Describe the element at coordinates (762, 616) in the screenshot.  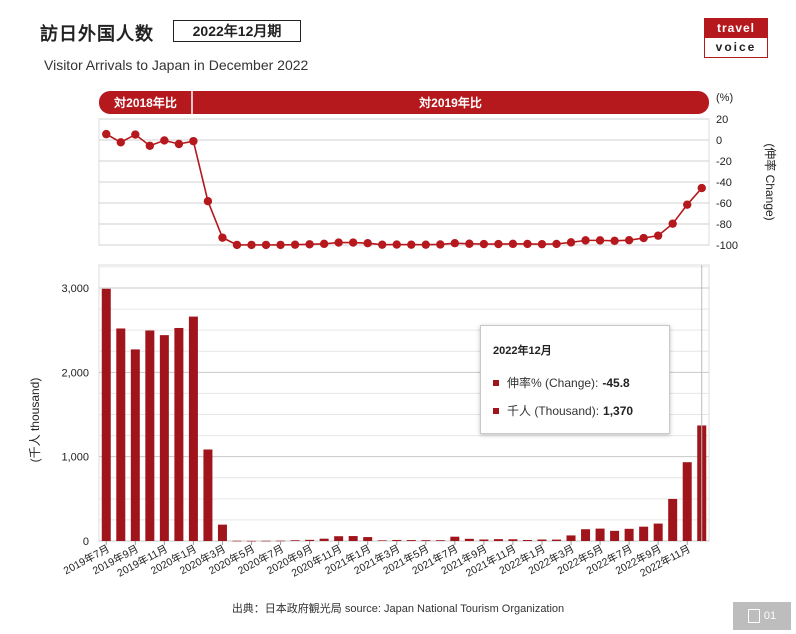
I see `page-badge: 01` at that location.